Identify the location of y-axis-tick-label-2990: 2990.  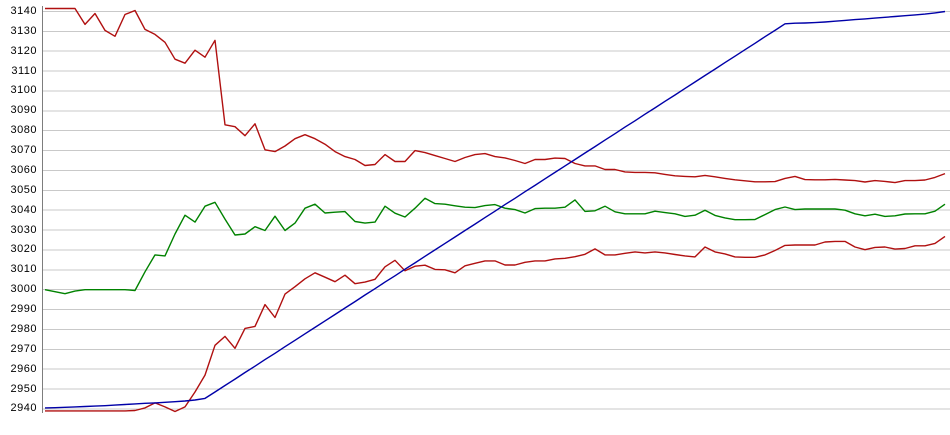
(23, 309).